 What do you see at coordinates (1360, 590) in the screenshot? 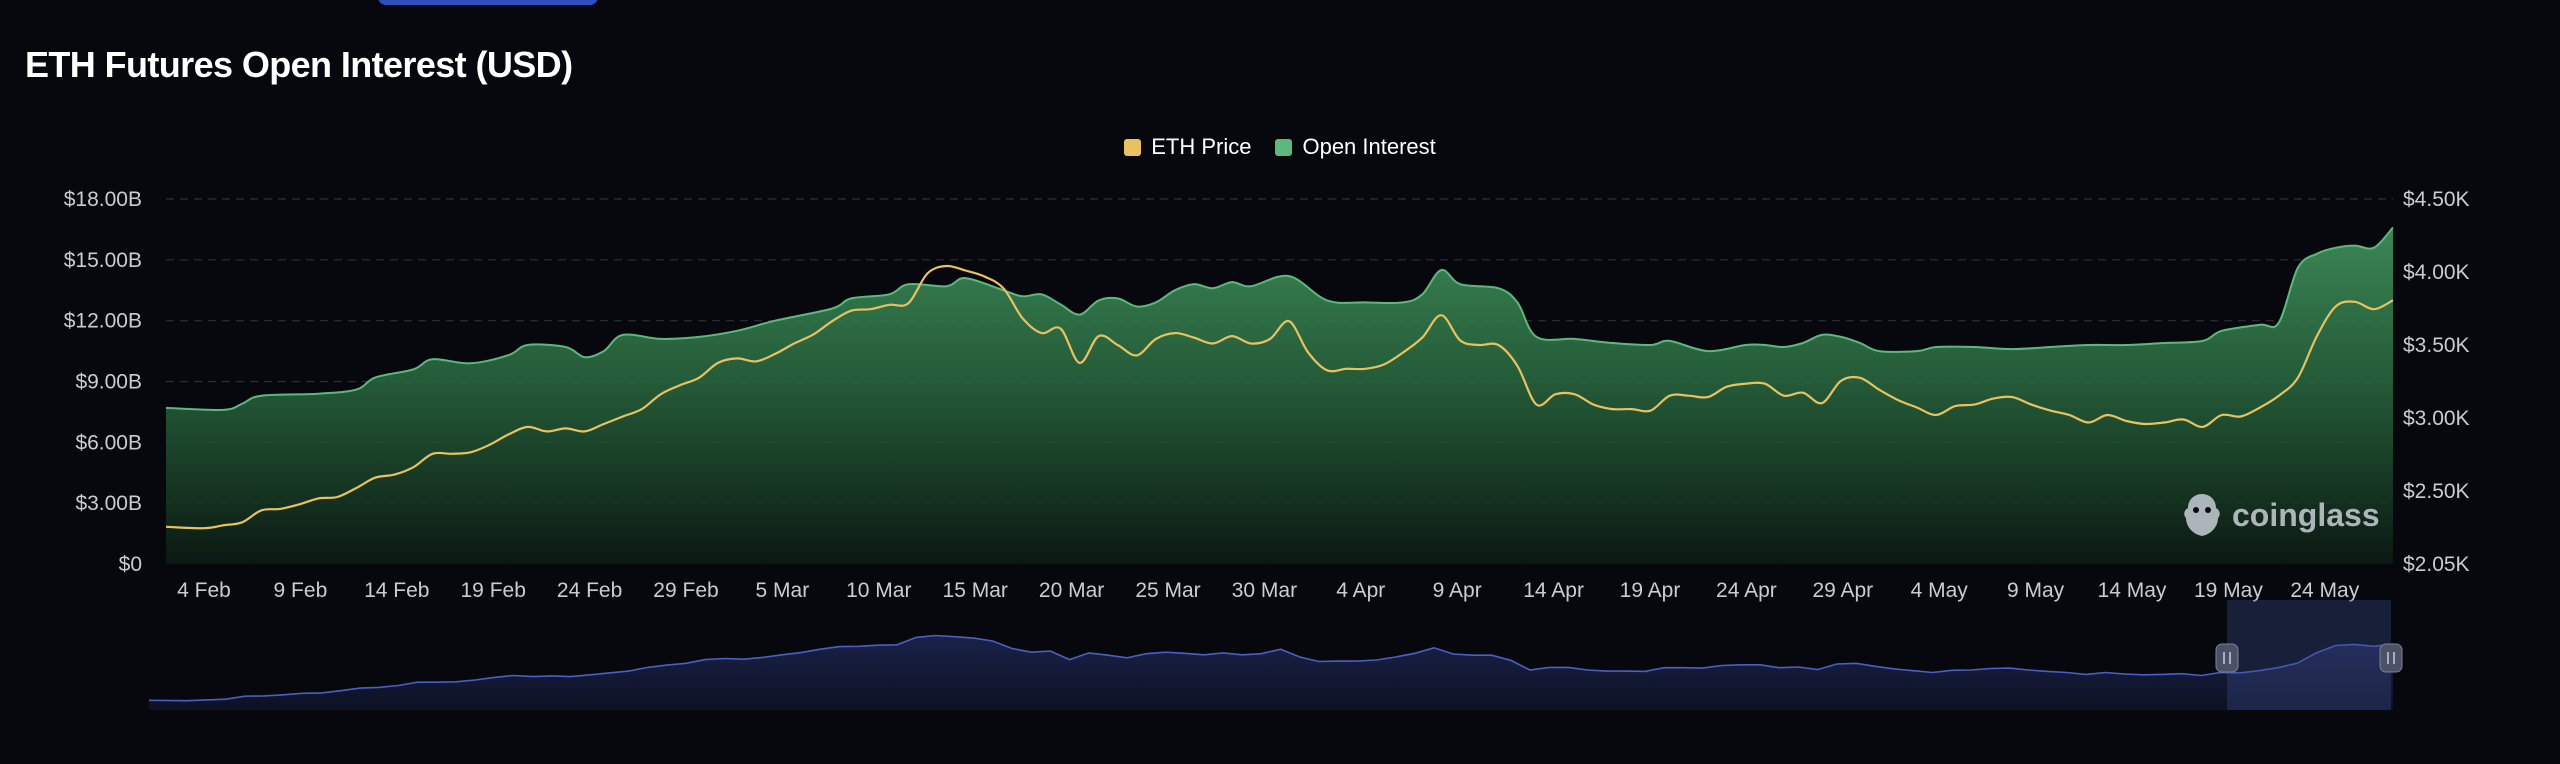
I see `x-tick-label: 4 Apr` at bounding box center [1360, 590].